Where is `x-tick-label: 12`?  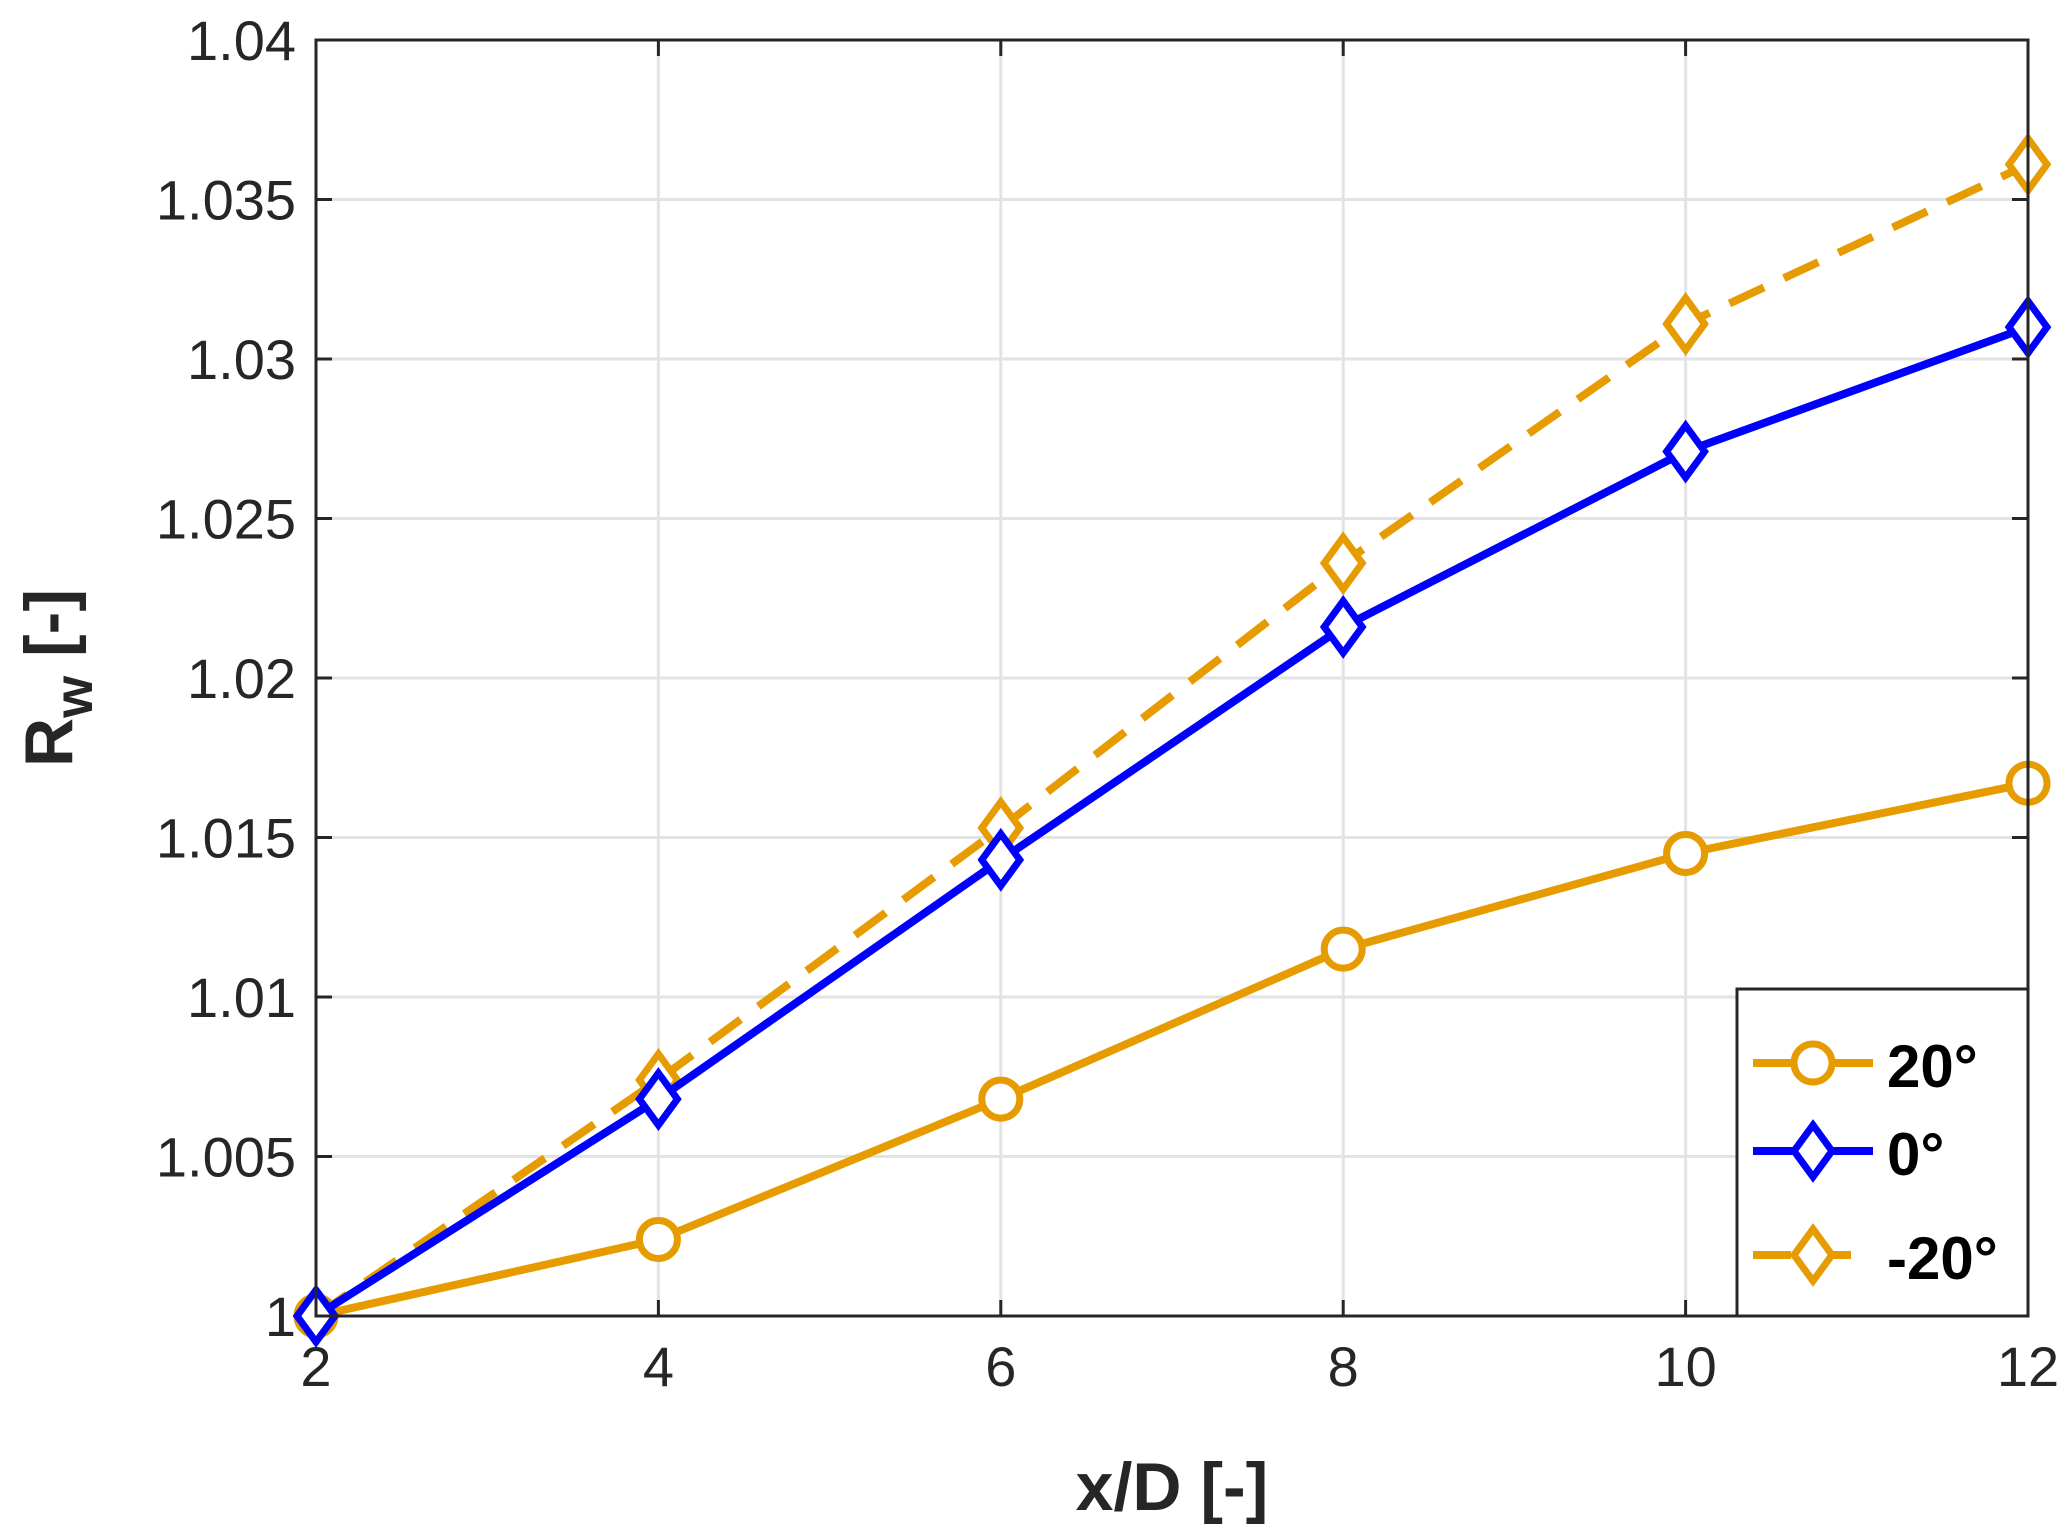 x-tick-label: 12 is located at coordinates (2028, 1366).